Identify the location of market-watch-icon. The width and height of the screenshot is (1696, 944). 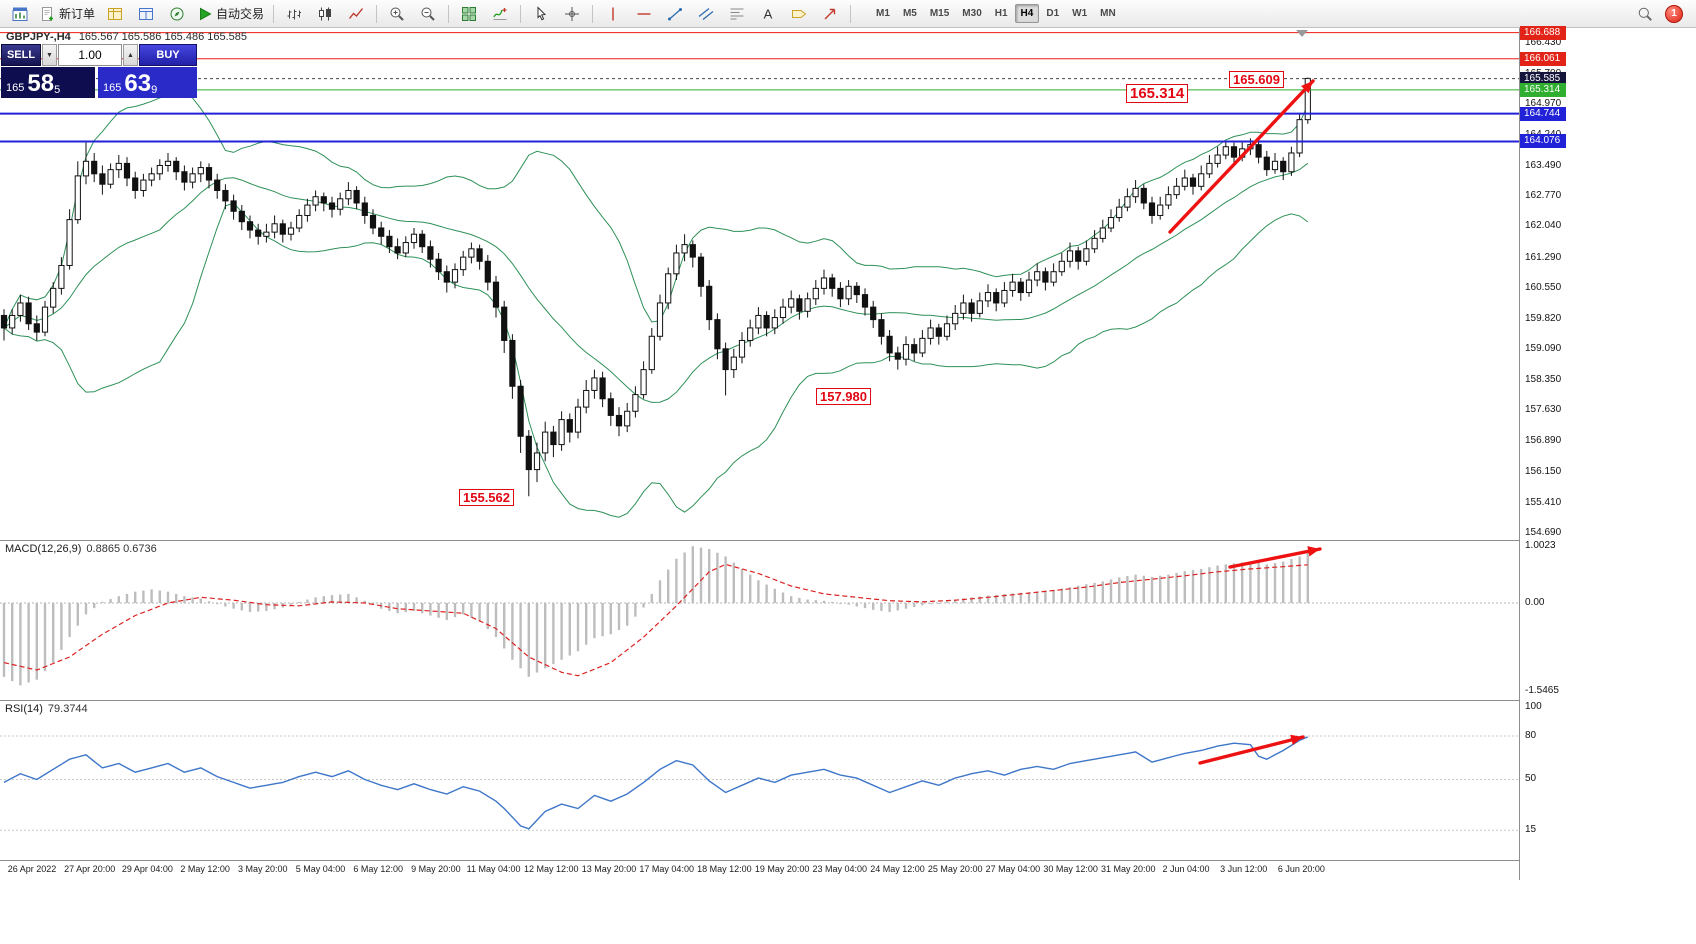
(115, 13).